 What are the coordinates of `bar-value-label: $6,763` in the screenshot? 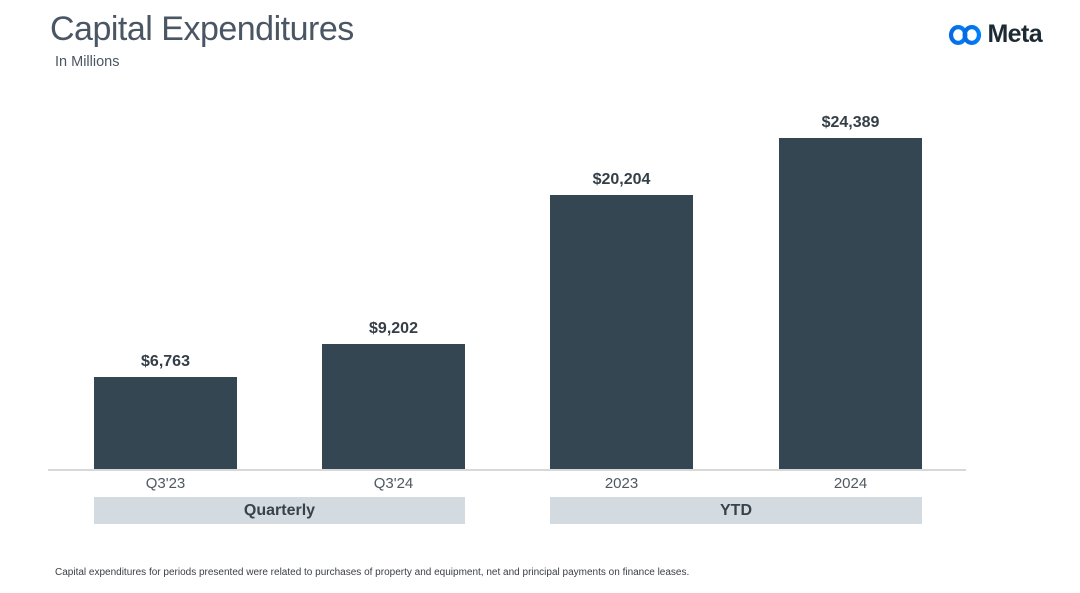 It's located at (165, 362).